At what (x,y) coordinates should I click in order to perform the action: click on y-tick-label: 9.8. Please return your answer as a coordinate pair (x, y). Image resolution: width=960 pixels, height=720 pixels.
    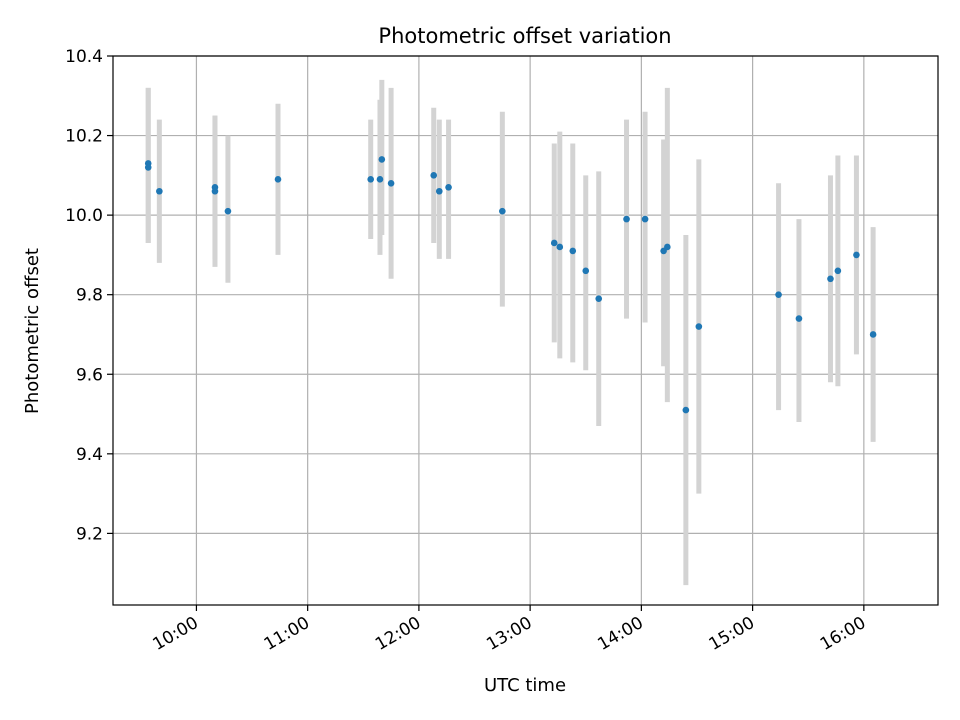
    Looking at the image, I should click on (89, 296).